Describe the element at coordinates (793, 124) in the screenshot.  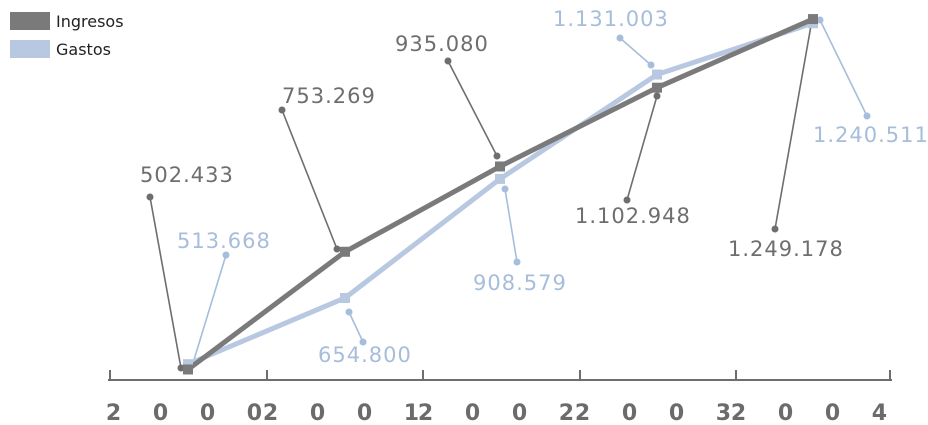
I see `leader-line-ingresos-2004` at that location.